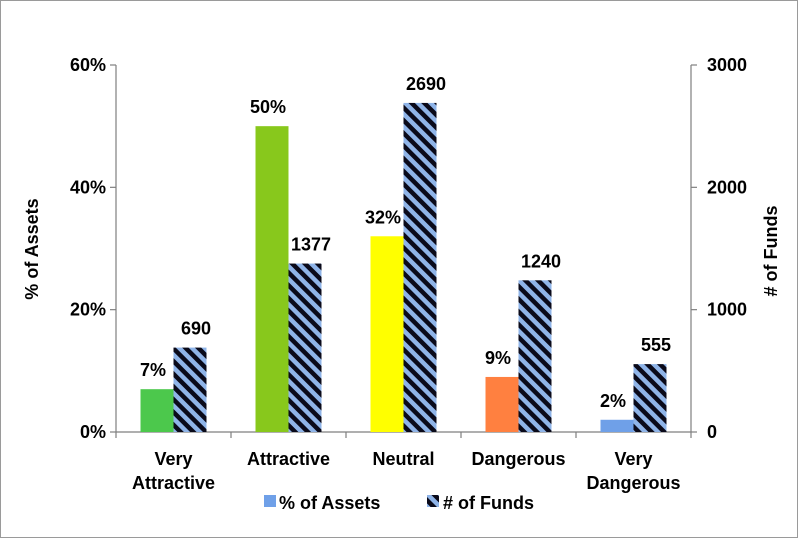 The width and height of the screenshot is (798, 542). What do you see at coordinates (541, 261) in the screenshot?
I see `data-label-funds: 1240` at bounding box center [541, 261].